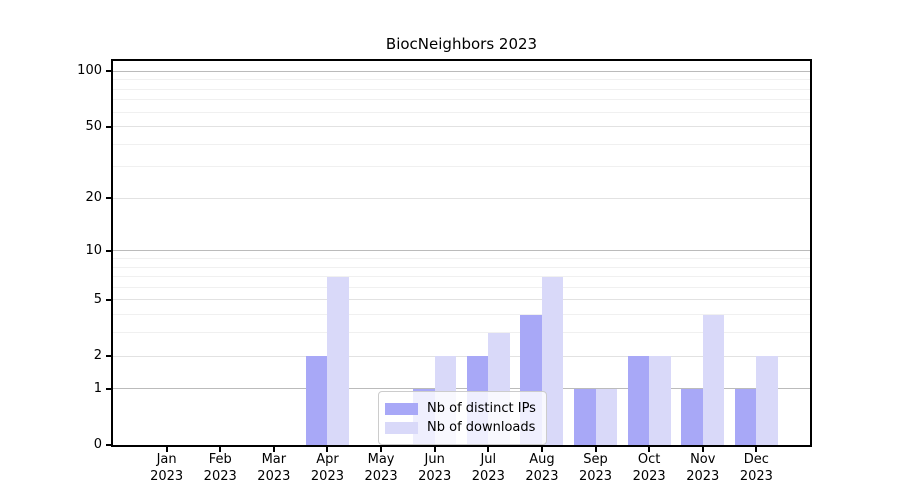 This screenshot has width=900, height=500. I want to click on bar-nb-of-distinct-ips-oct-2023, so click(638, 400).